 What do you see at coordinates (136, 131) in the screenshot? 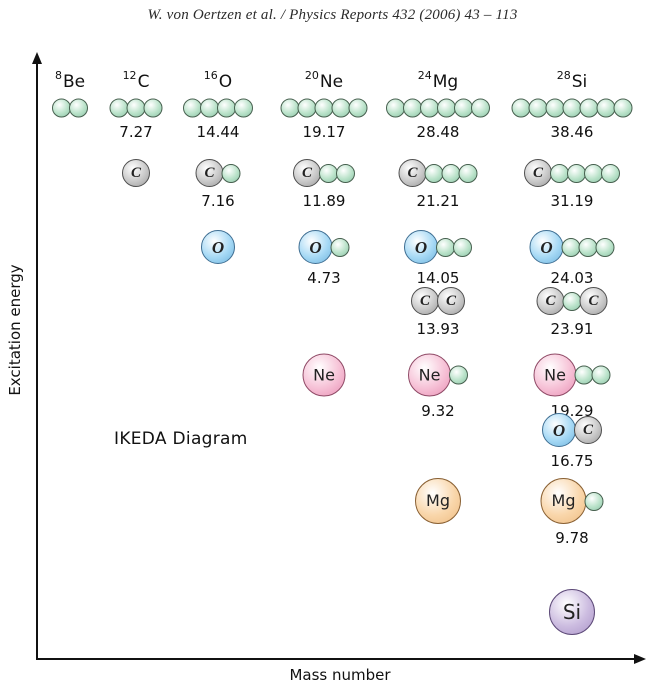
I see `threshold-energy-value: 7.27` at bounding box center [136, 131].